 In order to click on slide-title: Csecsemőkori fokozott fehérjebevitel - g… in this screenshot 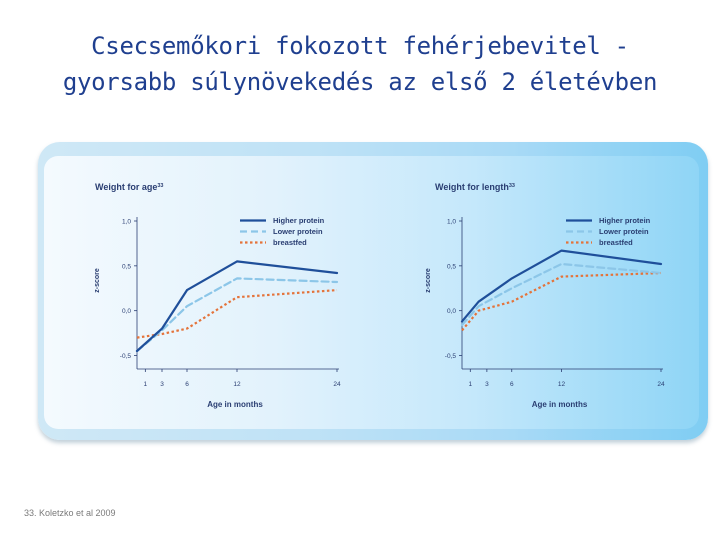, I will do `click(360, 64)`.